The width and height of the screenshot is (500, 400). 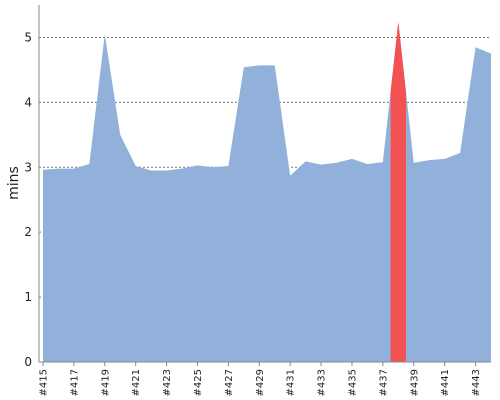 What do you see at coordinates (28, 199) in the screenshot?
I see `y-tick-labels: 0 1 2 3 4 5` at bounding box center [28, 199].